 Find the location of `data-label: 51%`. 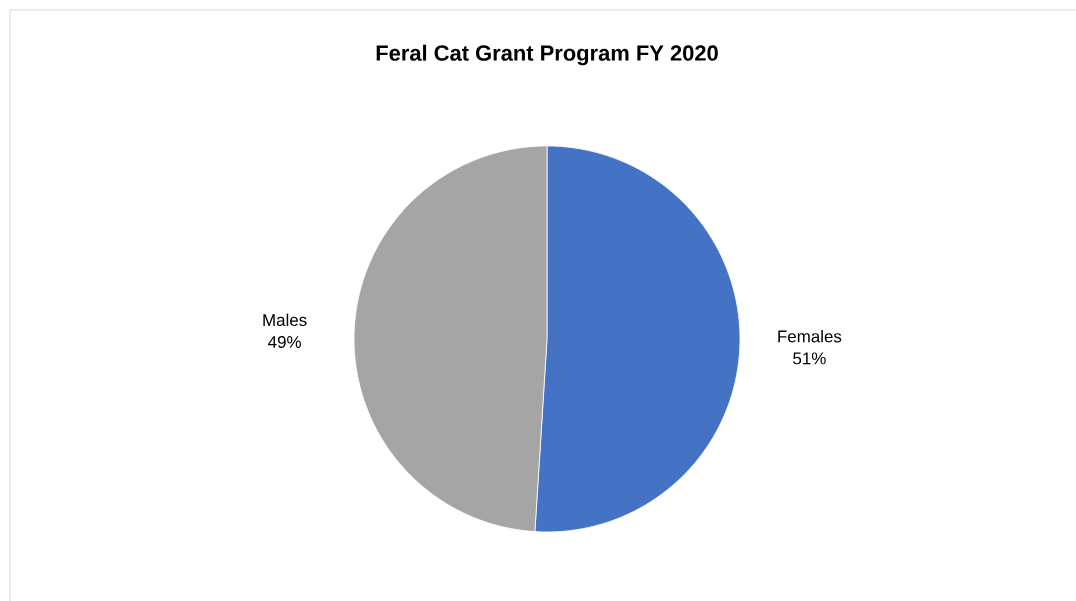

data-label: 51% is located at coordinates (809, 358).